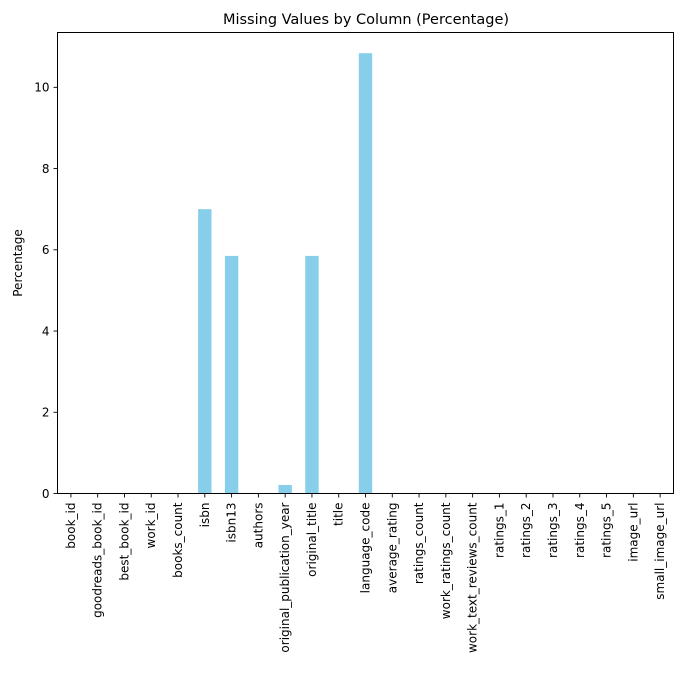 Image resolution: width=686 pixels, height=688 pixels. I want to click on x-tick-label: isbn13, so click(232, 523).